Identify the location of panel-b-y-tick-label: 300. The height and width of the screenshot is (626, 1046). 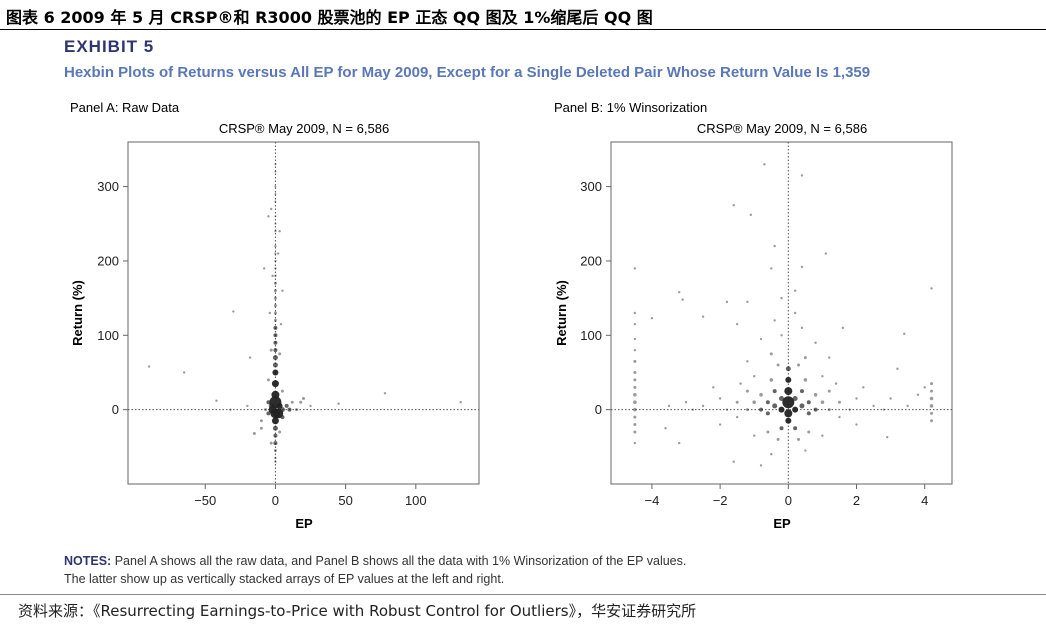
(591, 186).